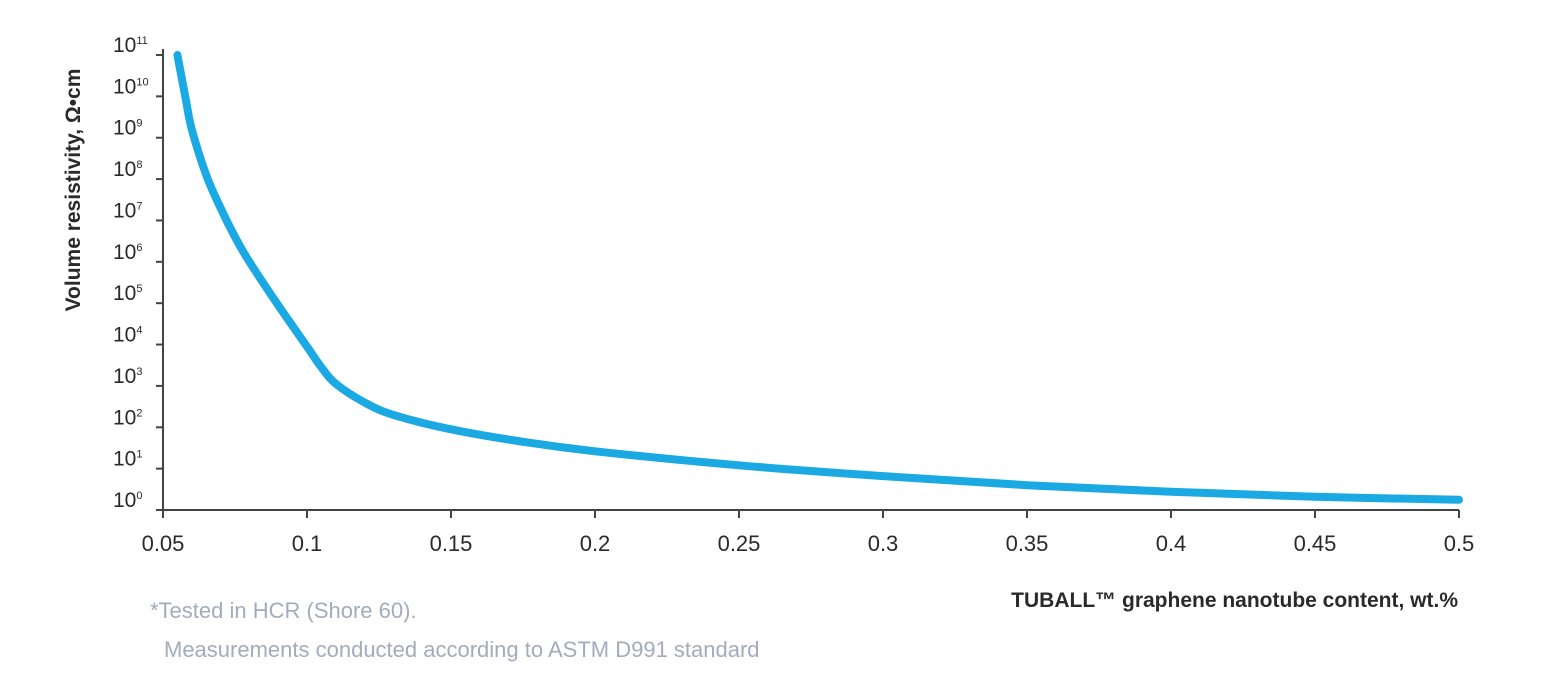  What do you see at coordinates (138, 273) in the screenshot?
I see `y-axis-ticks: 10⁰ 10¹ 10² 10³ 10⁴ 10⁵ 10⁶ 10⁷ 10⁸ 10⁹ 10¹⁰ 10¹¹` at bounding box center [138, 273].